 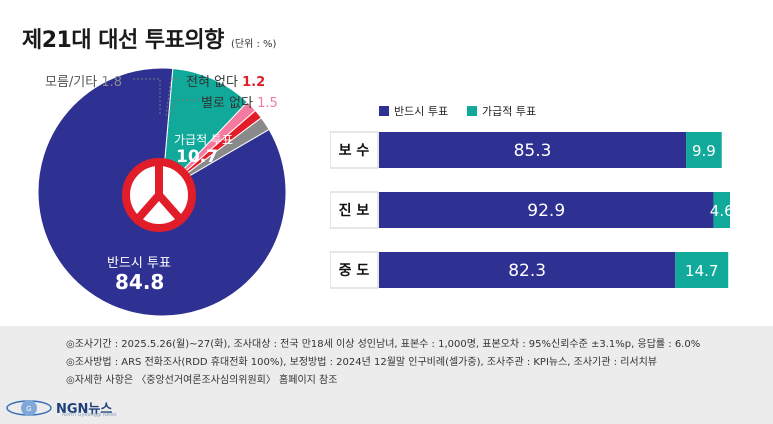 What do you see at coordinates (172, 97) in the screenshot?
I see `leader-line-never` at bounding box center [172, 97].